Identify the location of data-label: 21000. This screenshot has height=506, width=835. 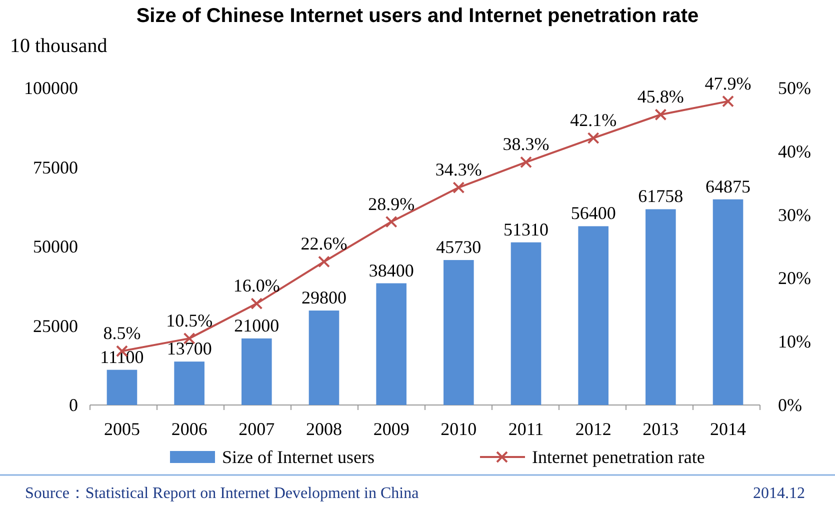
(257, 325).